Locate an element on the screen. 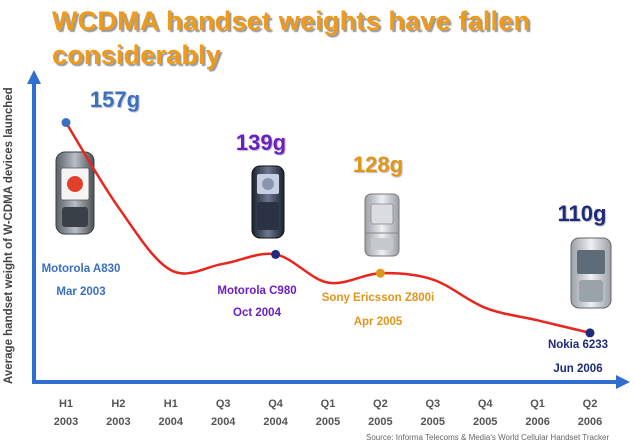 The height and width of the screenshot is (448, 635). data-label-device: Sony Ericsson Z800i is located at coordinates (378, 298).